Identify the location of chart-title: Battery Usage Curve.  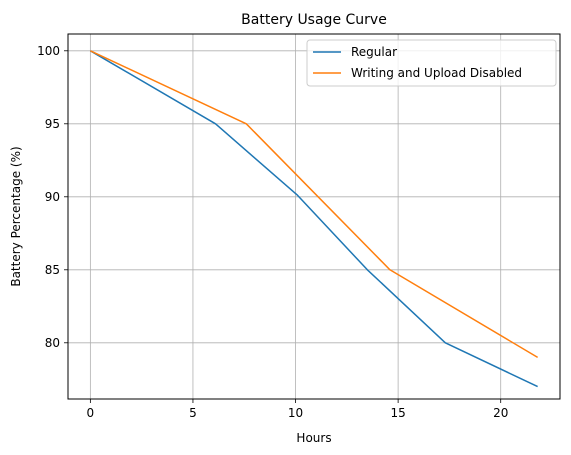
(314, 20).